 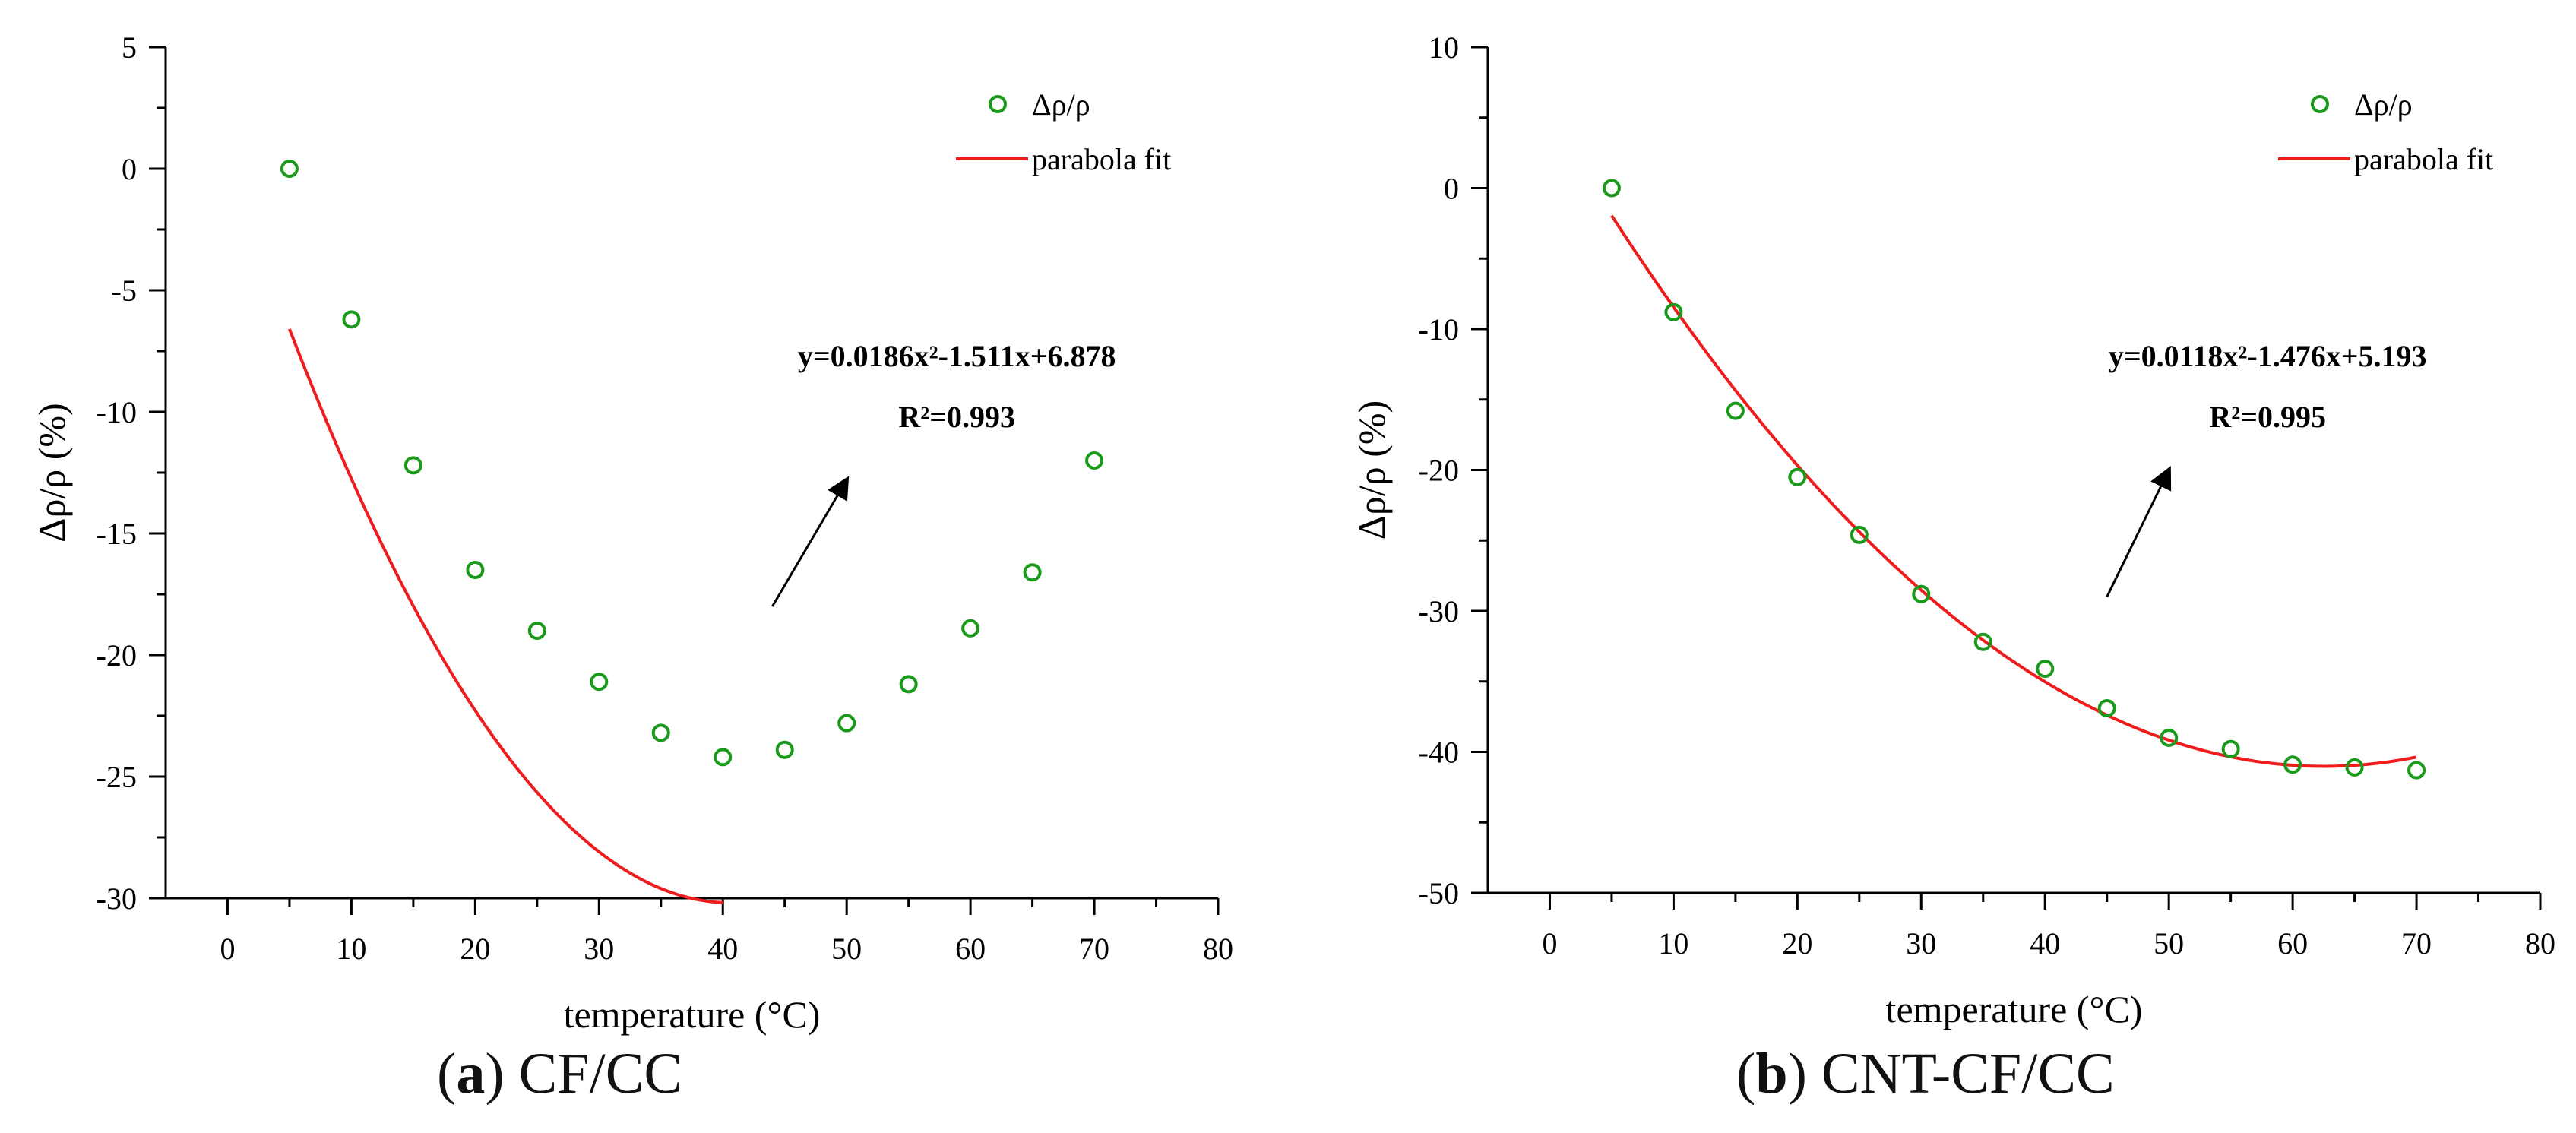 What do you see at coordinates (957, 356) in the screenshot?
I see `fit-equation: y=0.0186x²-1.511x+6.878` at bounding box center [957, 356].